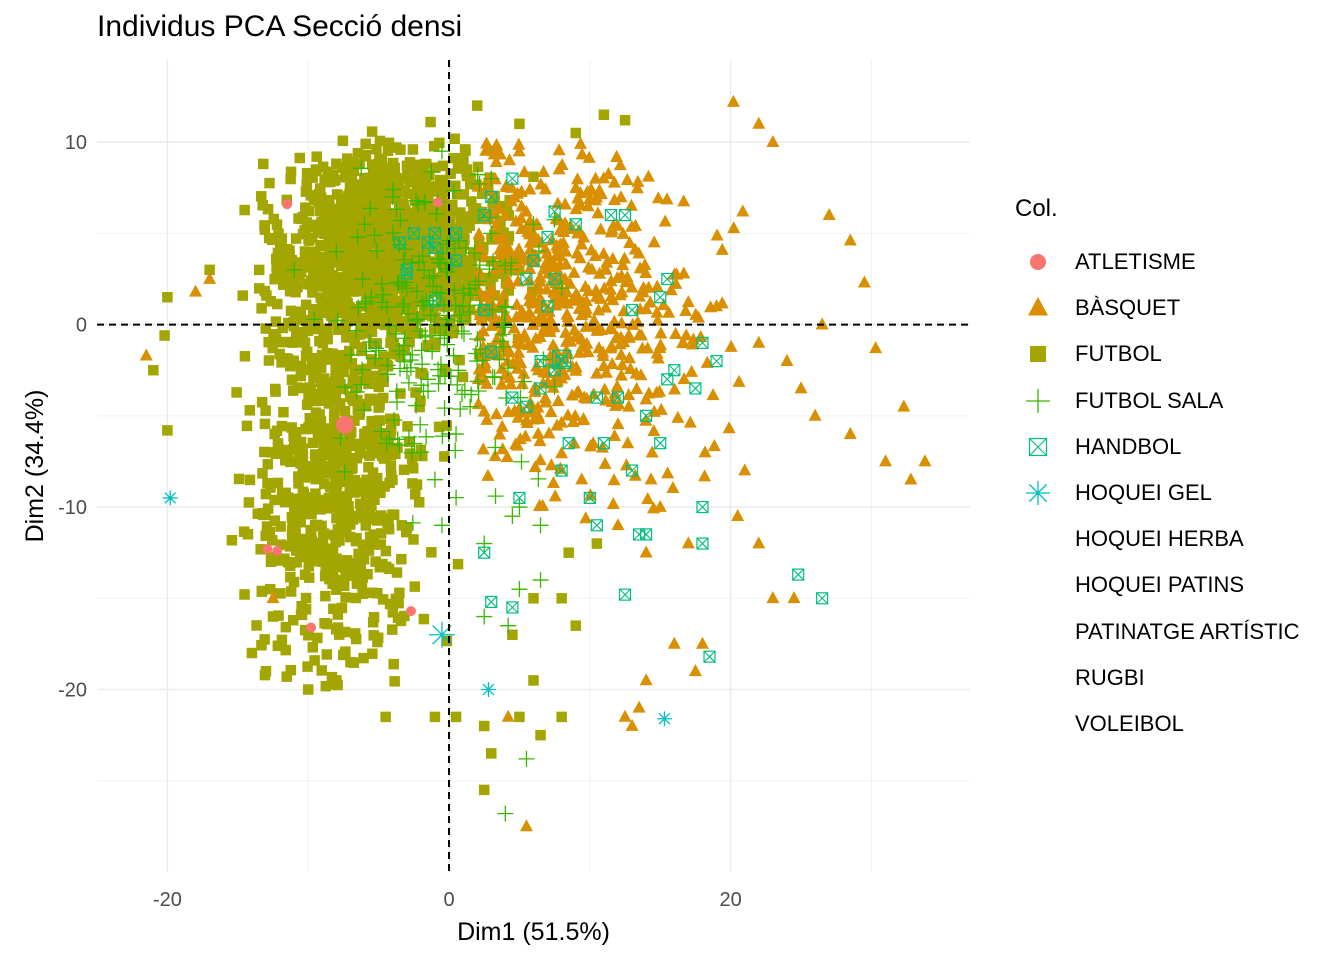 The height and width of the screenshot is (960, 1344). Describe the element at coordinates (417, 608) in the screenshot. I see `series-hoquei-gel` at that location.